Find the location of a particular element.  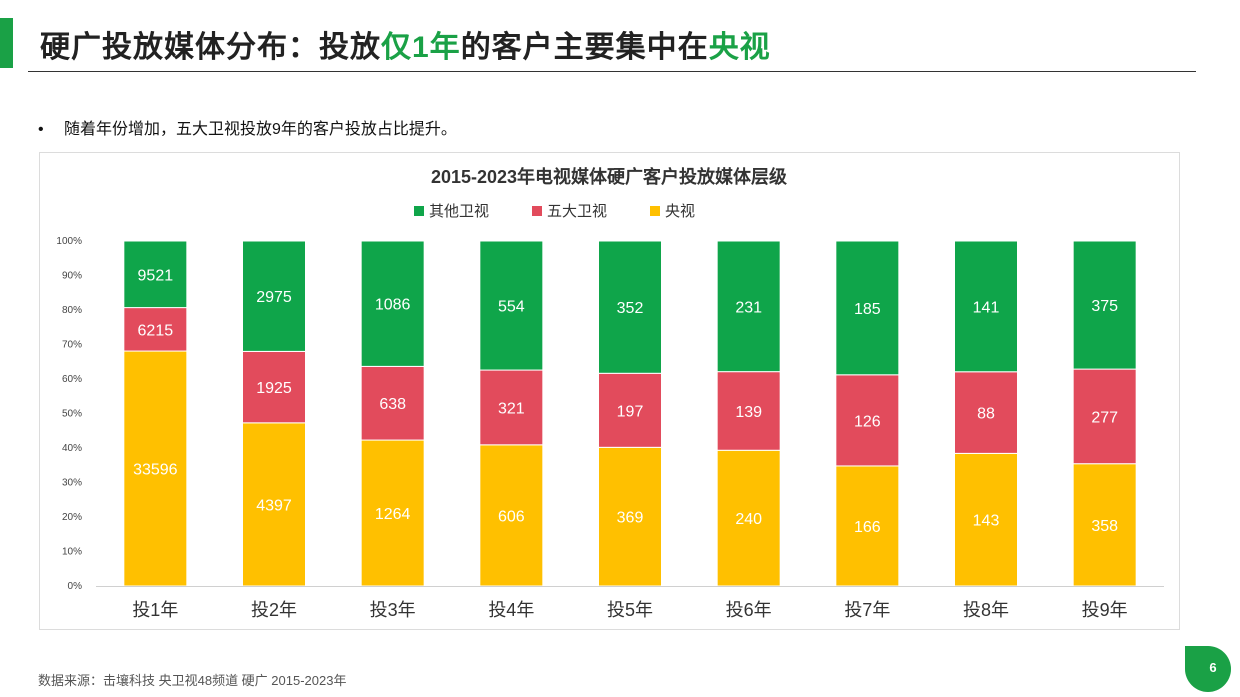

data-label: 141 is located at coordinates (986, 307).